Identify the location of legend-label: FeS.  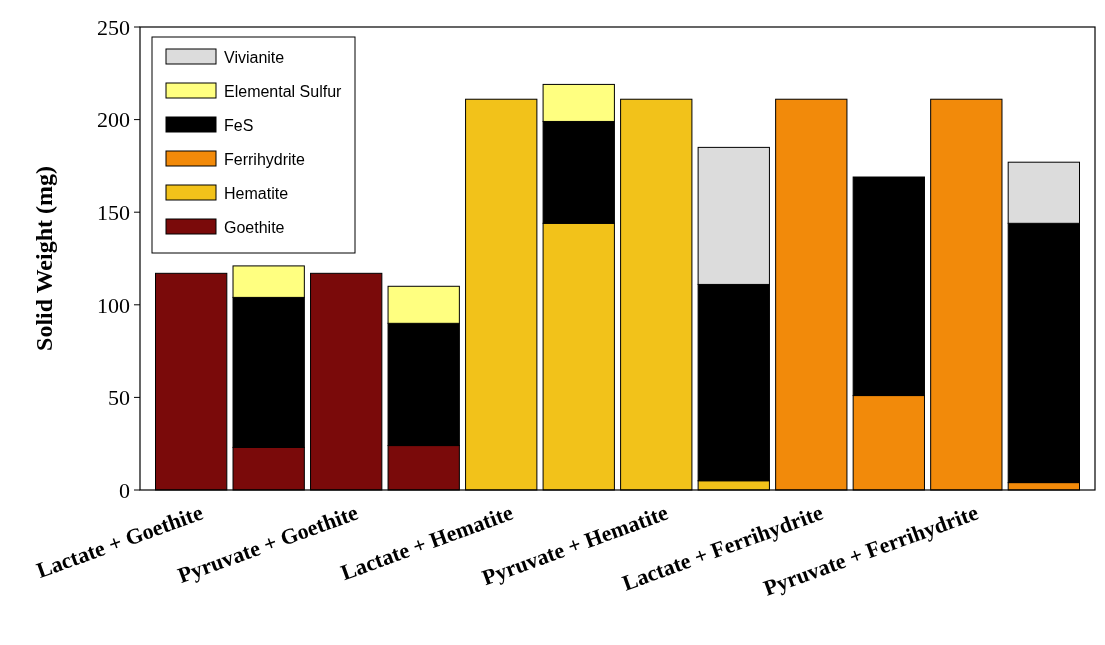
(239, 125).